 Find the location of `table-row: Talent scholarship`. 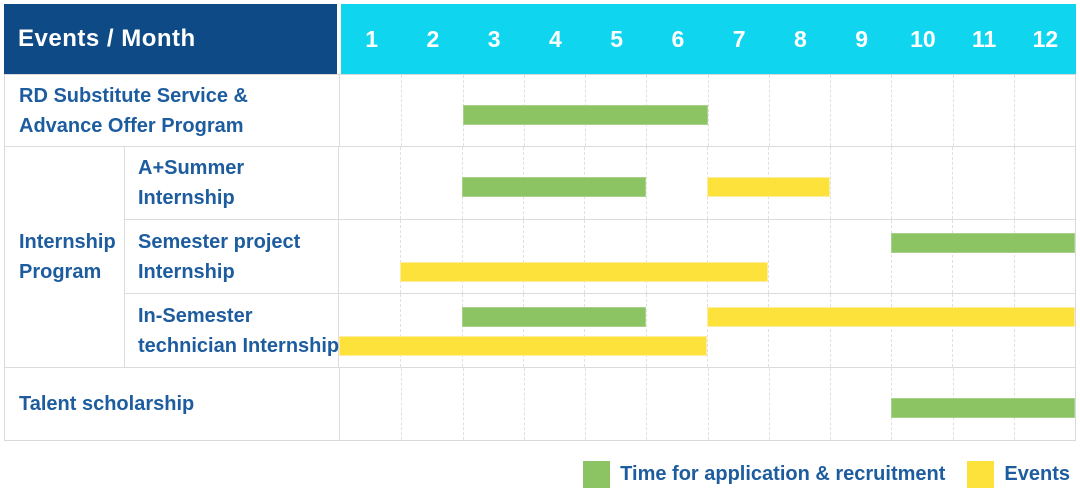

table-row: Talent scholarship is located at coordinates (540, 404).